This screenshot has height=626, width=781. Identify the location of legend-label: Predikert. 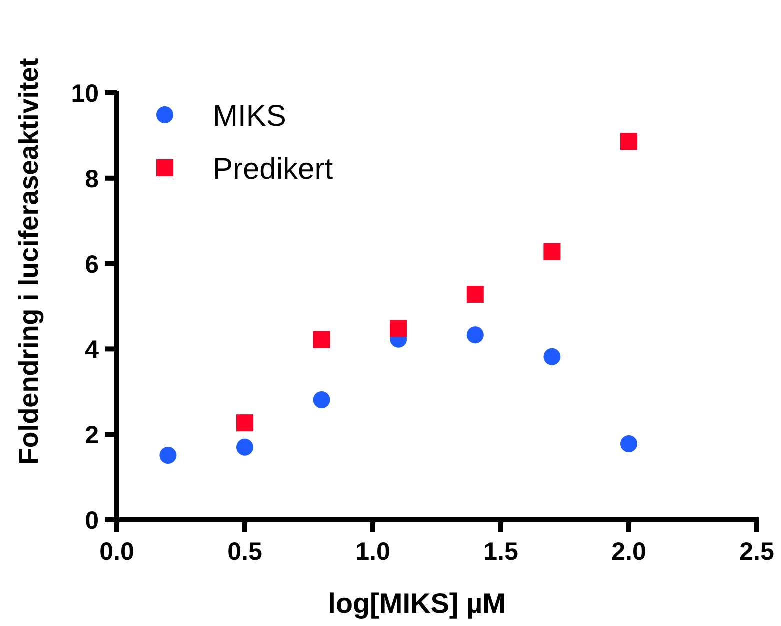
(273, 169).